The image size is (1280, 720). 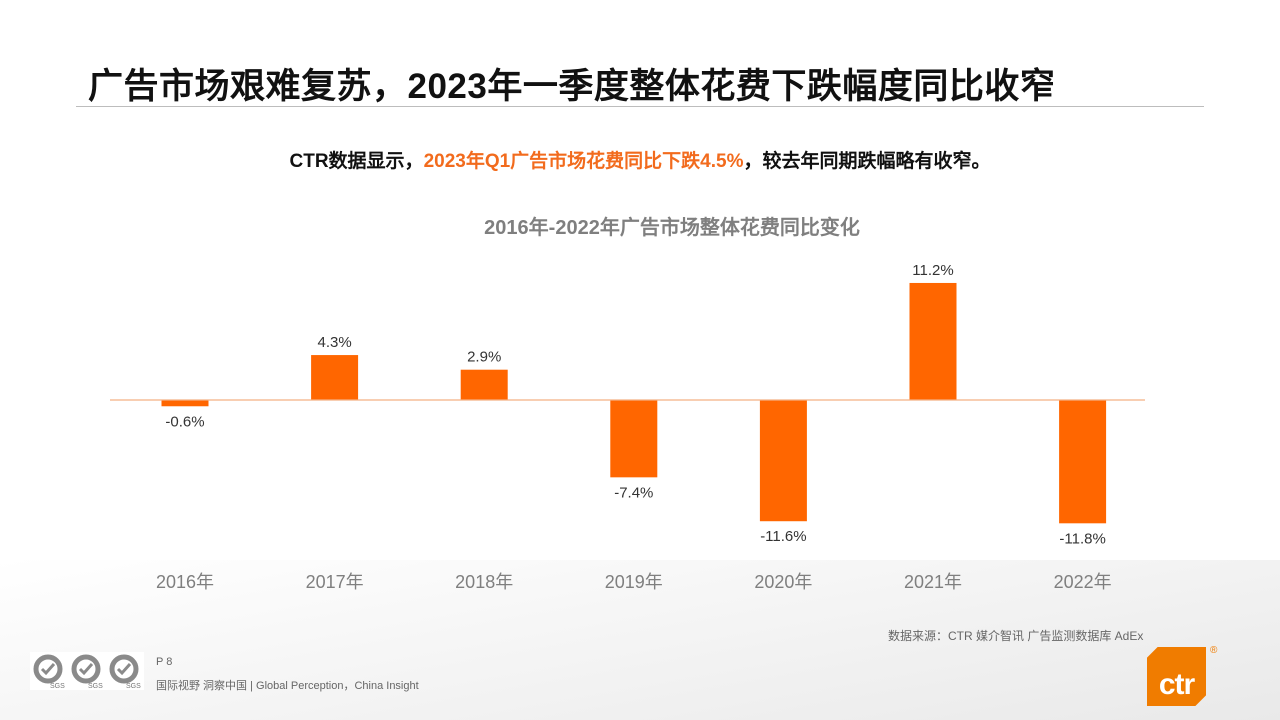 What do you see at coordinates (1176, 676) in the screenshot?
I see `ctr-logo: ctr` at bounding box center [1176, 676].